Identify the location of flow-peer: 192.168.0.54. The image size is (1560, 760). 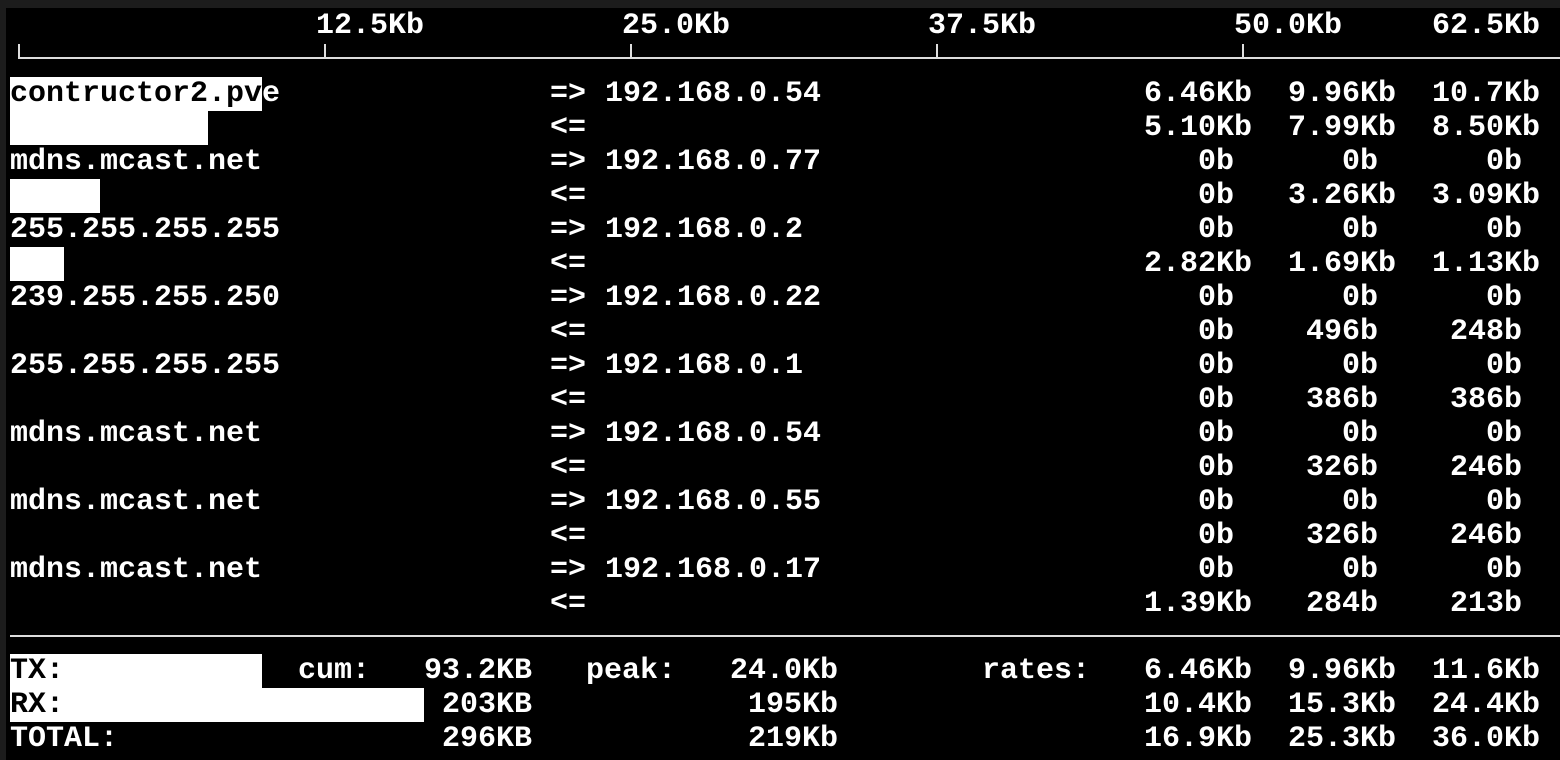
(713, 434).